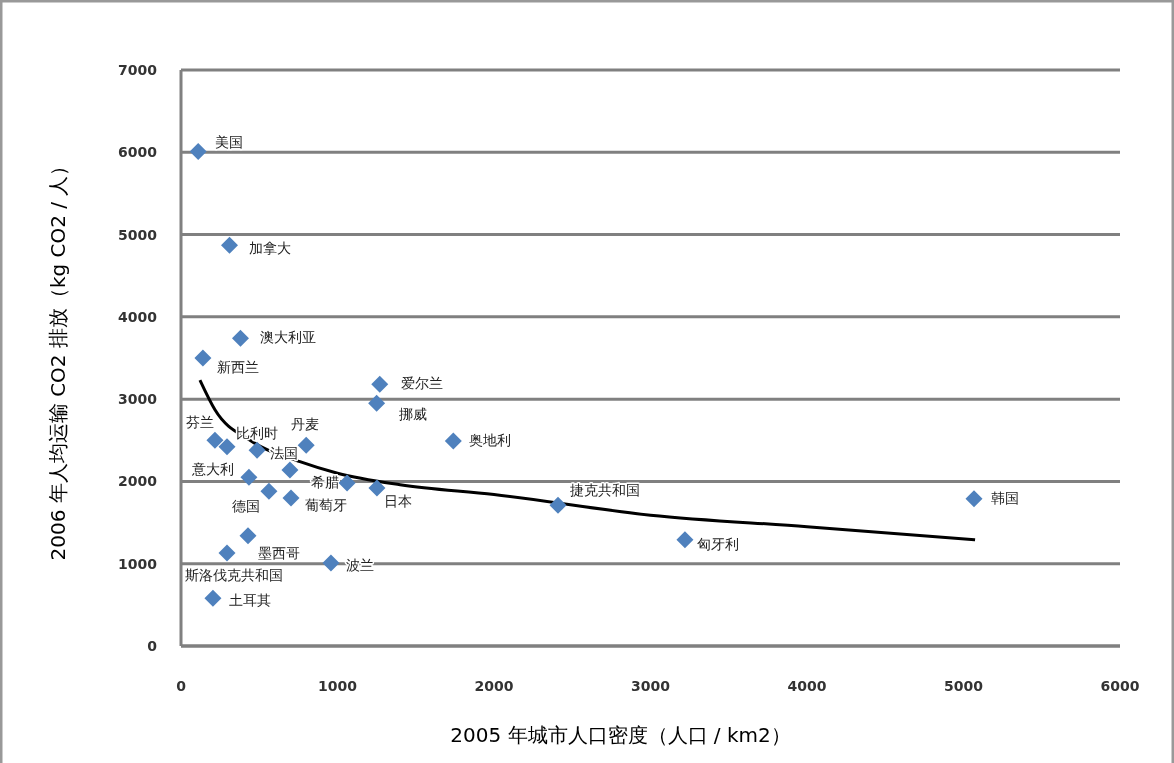 The width and height of the screenshot is (1174, 763). What do you see at coordinates (1004, 497) in the screenshot?
I see `annotation: 韩国` at bounding box center [1004, 497].